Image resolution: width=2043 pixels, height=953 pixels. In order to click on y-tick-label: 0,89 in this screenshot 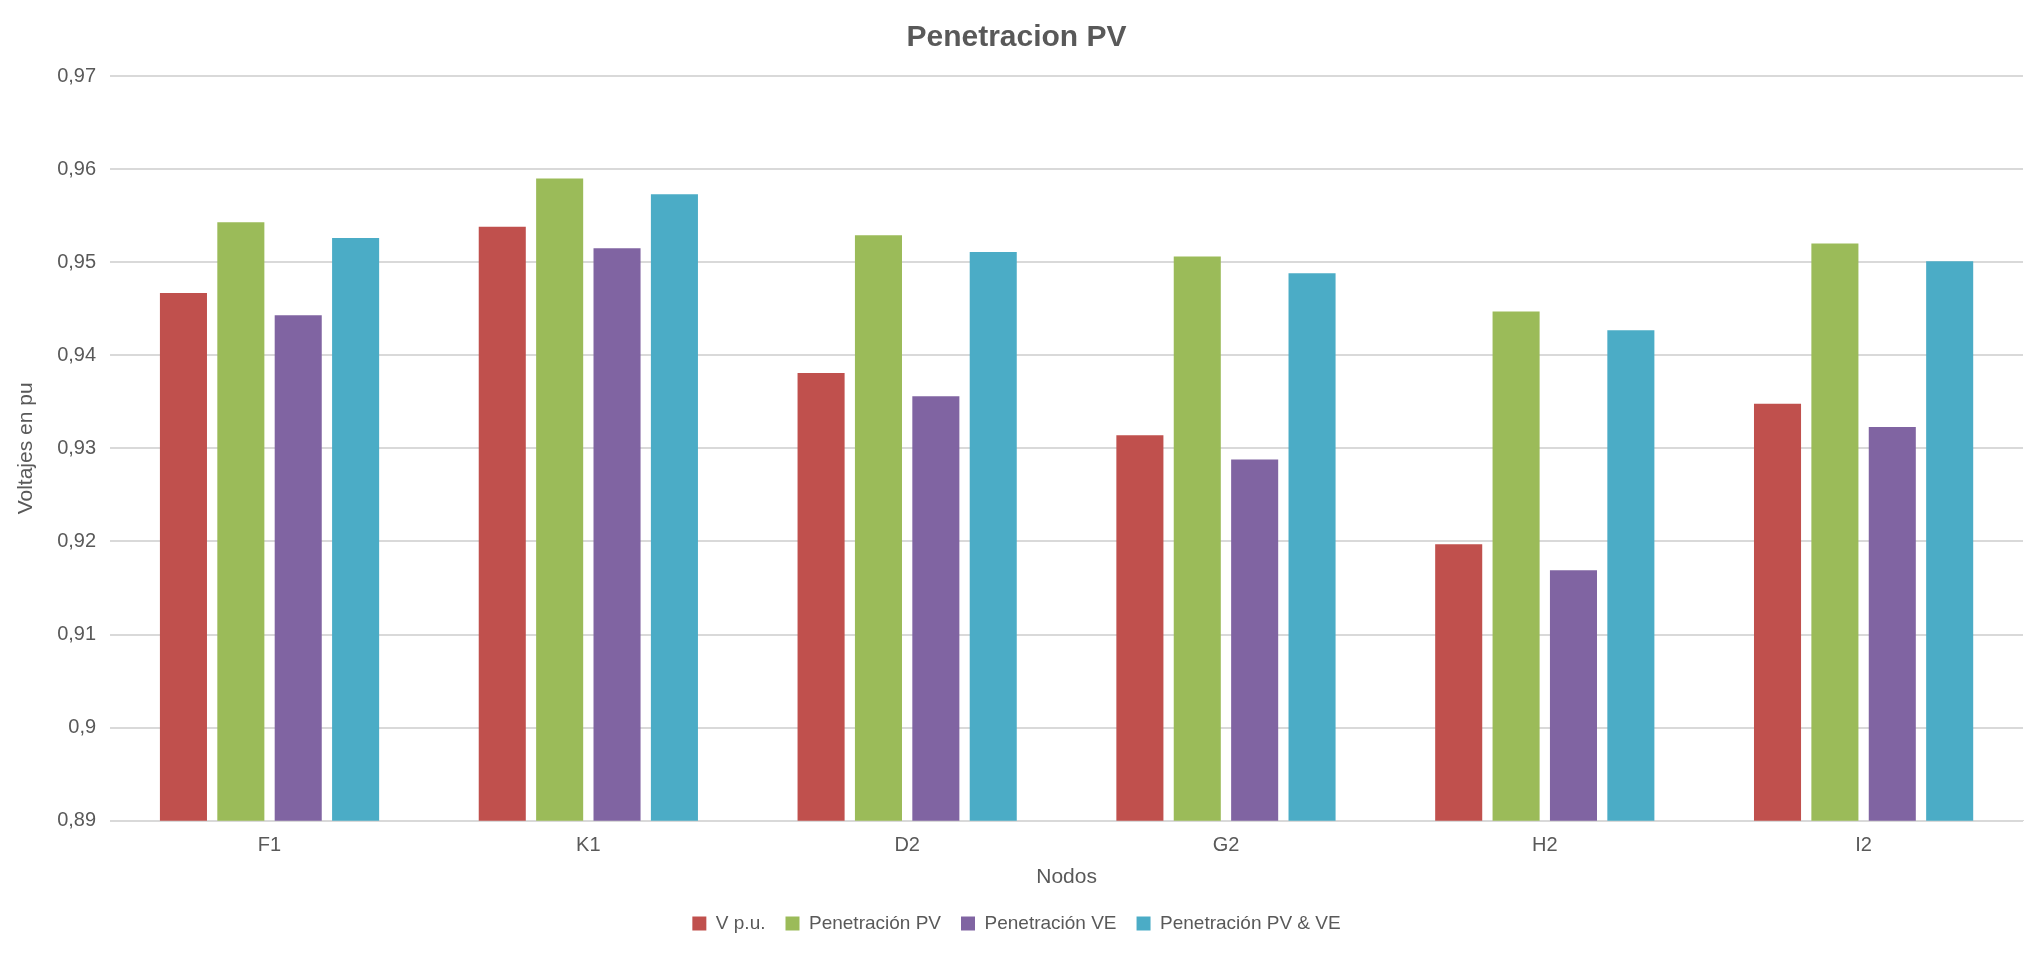, I will do `click(77, 819)`.